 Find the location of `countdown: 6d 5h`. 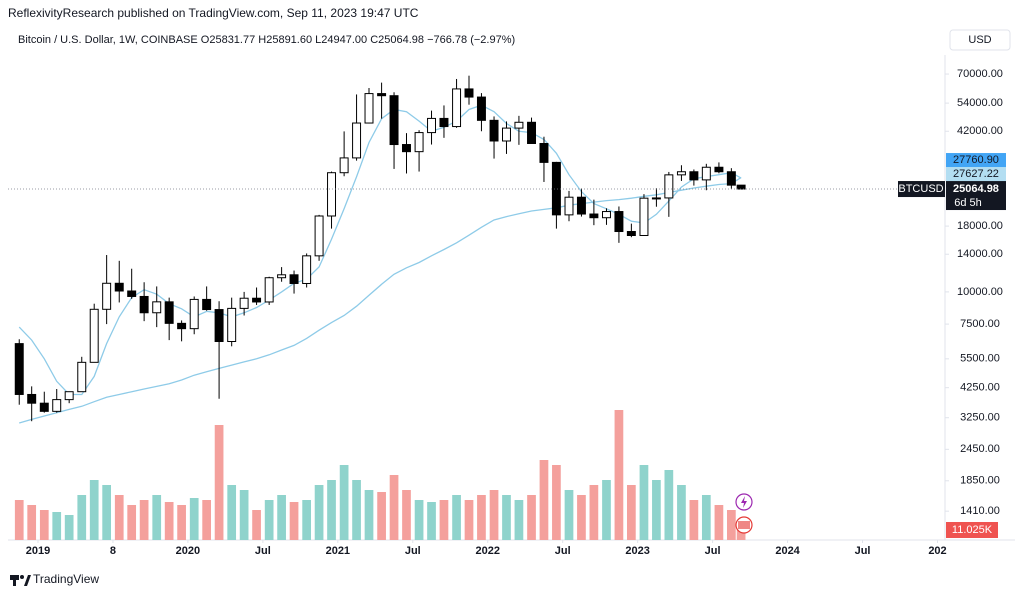

countdown: 6d 5h is located at coordinates (968, 203).